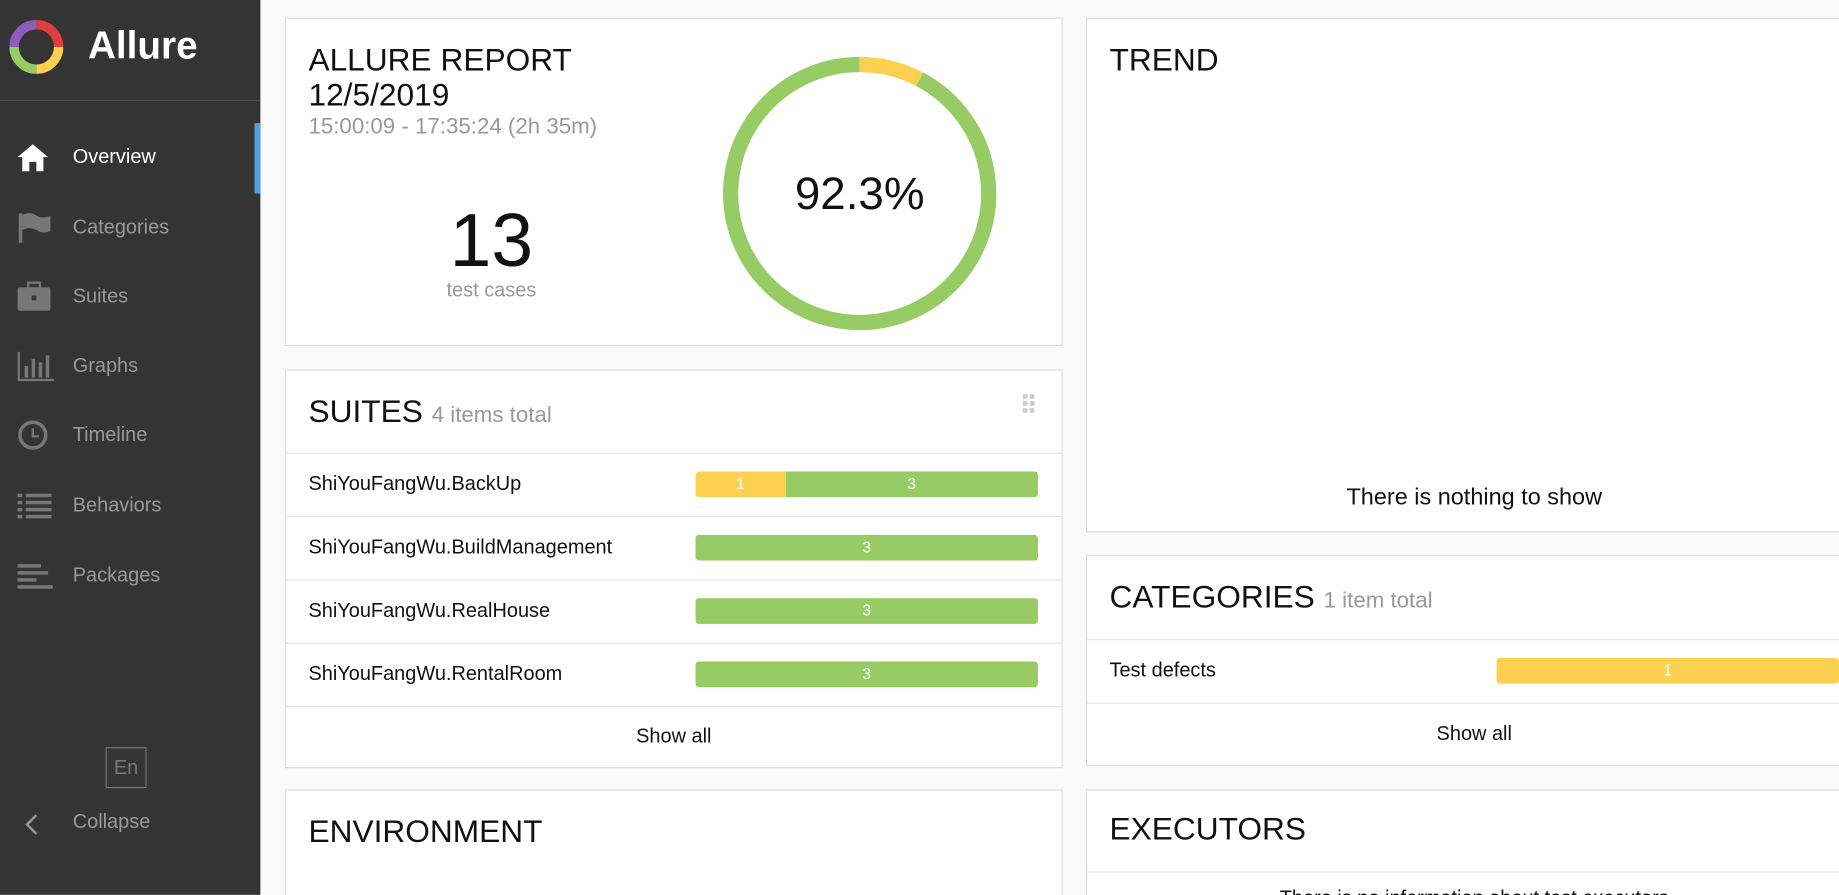 Image resolution: width=1839 pixels, height=895 pixels. I want to click on logo, so click(36, 46).